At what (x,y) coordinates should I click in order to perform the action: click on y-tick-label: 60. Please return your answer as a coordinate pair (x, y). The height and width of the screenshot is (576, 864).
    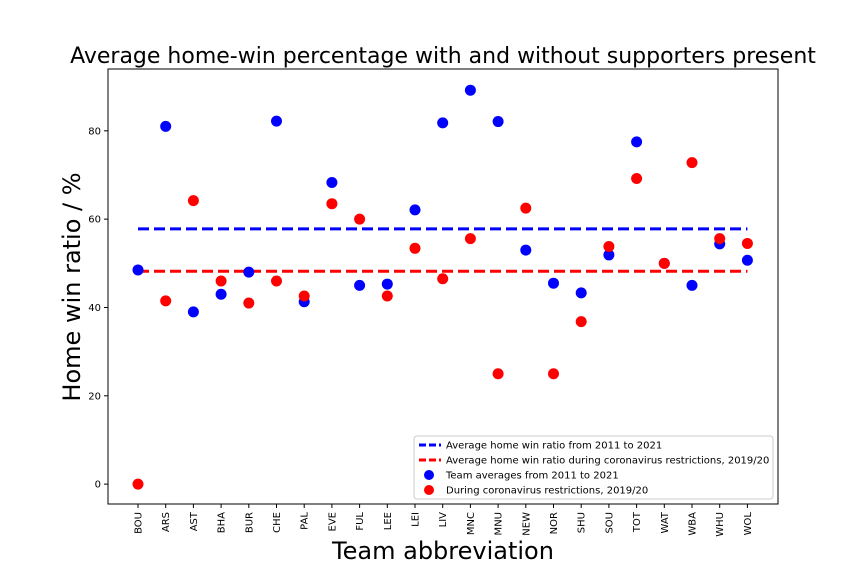
    Looking at the image, I should click on (94, 220).